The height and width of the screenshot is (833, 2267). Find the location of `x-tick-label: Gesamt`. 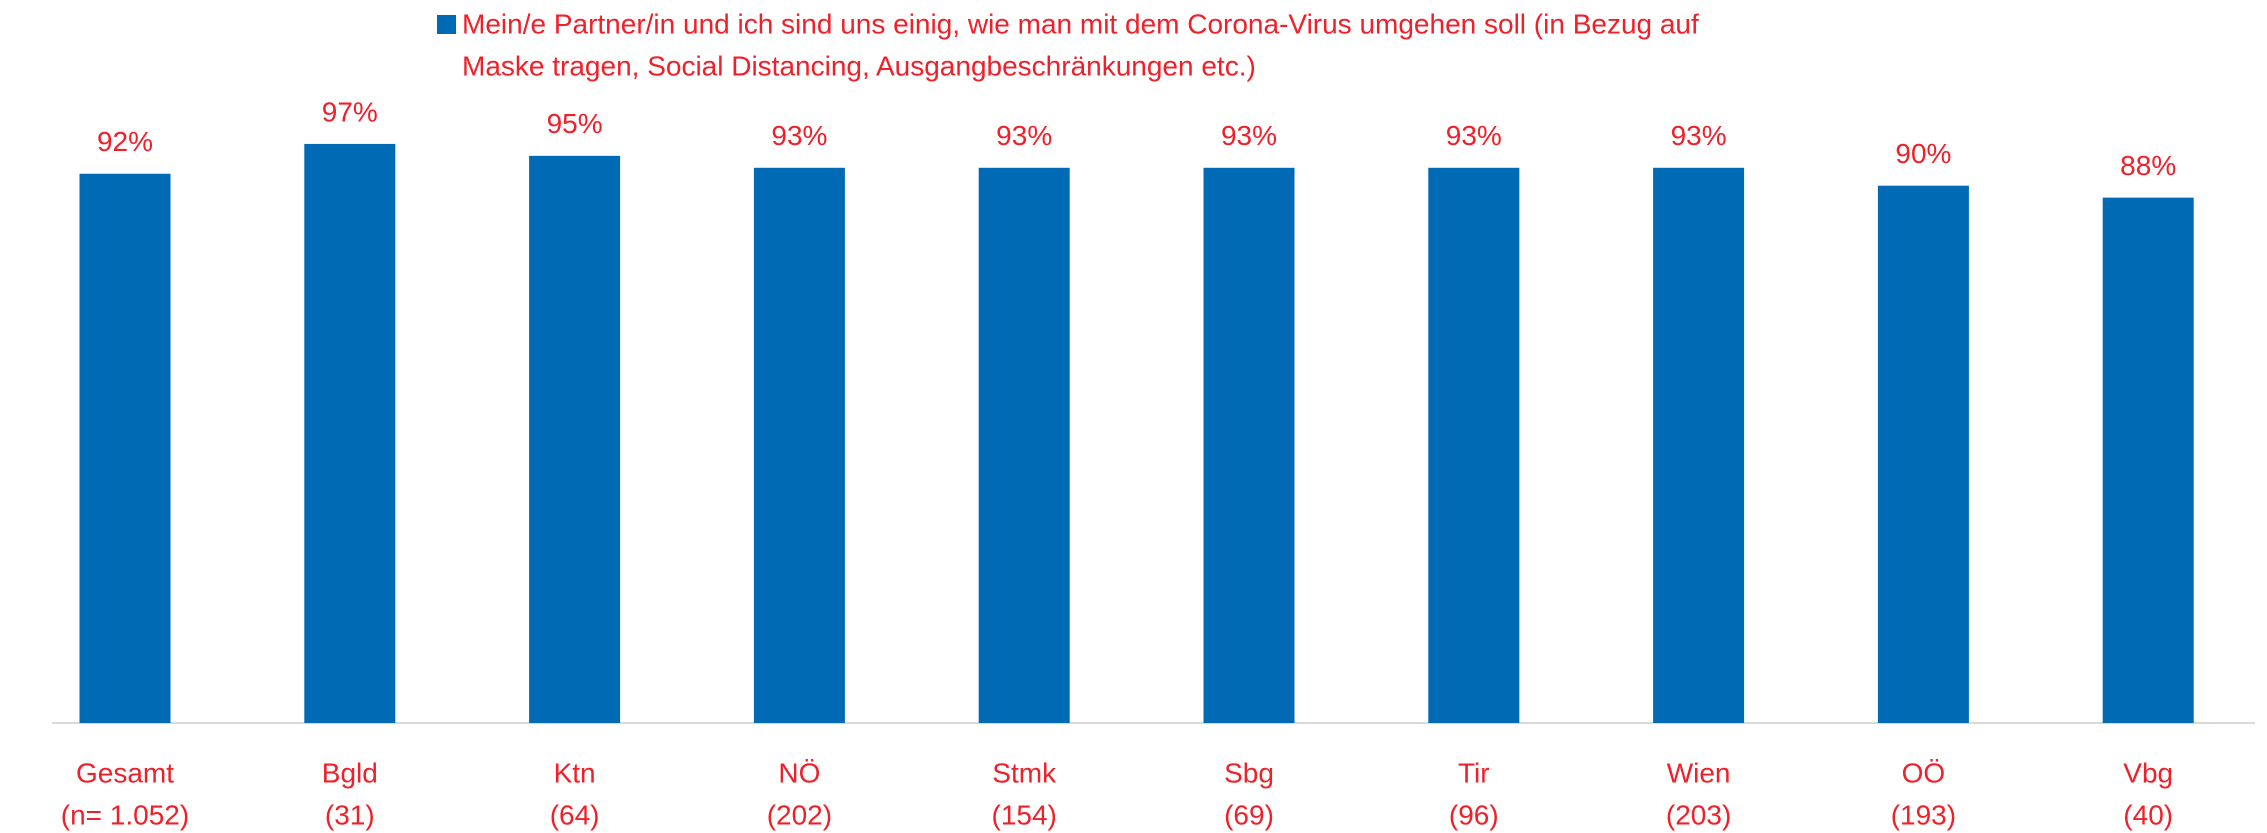

x-tick-label: Gesamt is located at coordinates (125, 772).